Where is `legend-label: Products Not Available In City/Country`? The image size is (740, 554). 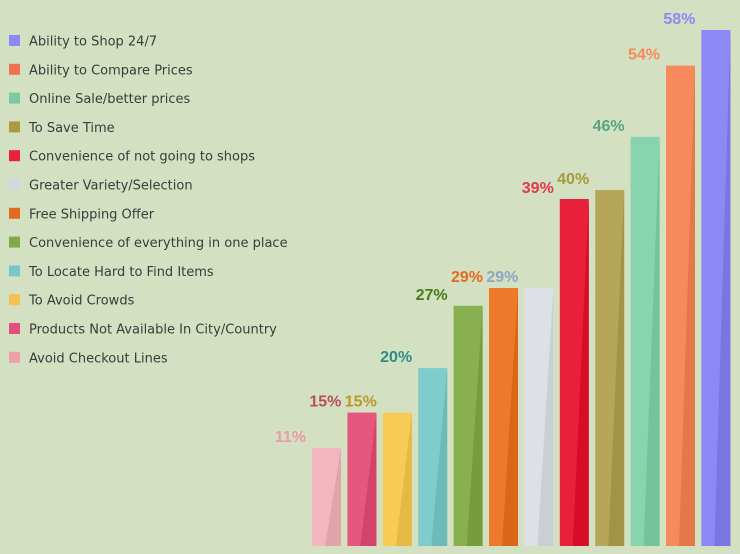
legend-label: Products Not Available In City/Country is located at coordinates (153, 330).